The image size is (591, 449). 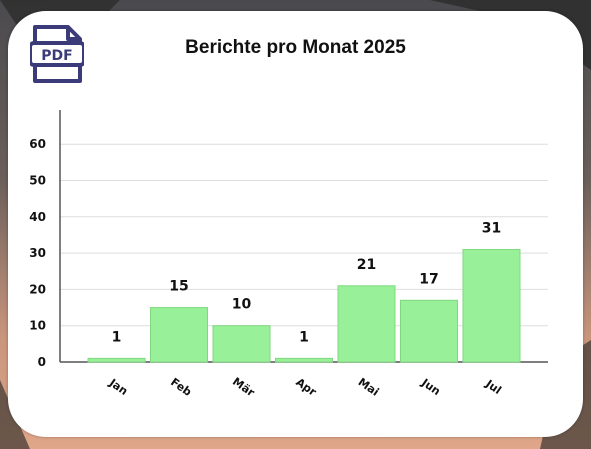 What do you see at coordinates (242, 305) in the screenshot?
I see `data-label: 10` at bounding box center [242, 305].